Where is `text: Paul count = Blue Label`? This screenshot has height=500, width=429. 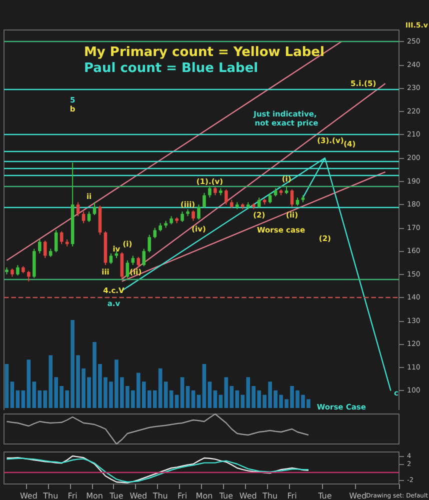 text: Paul count = Blue Label is located at coordinates (171, 68).